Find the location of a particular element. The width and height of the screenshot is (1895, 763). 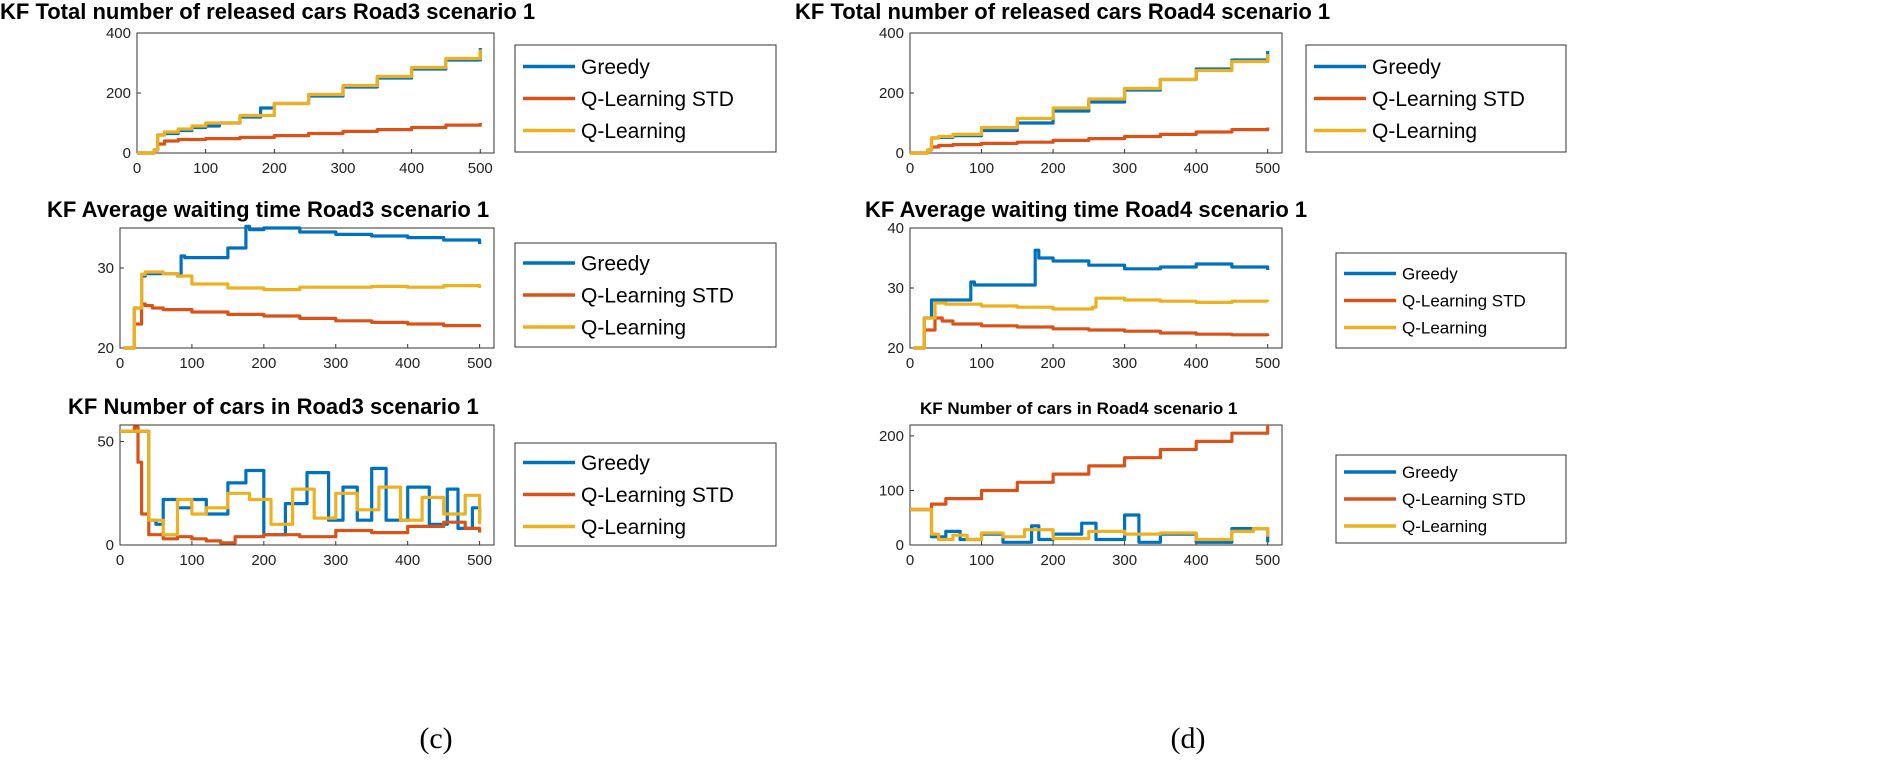

y-tick-label: 100 is located at coordinates (891, 490).